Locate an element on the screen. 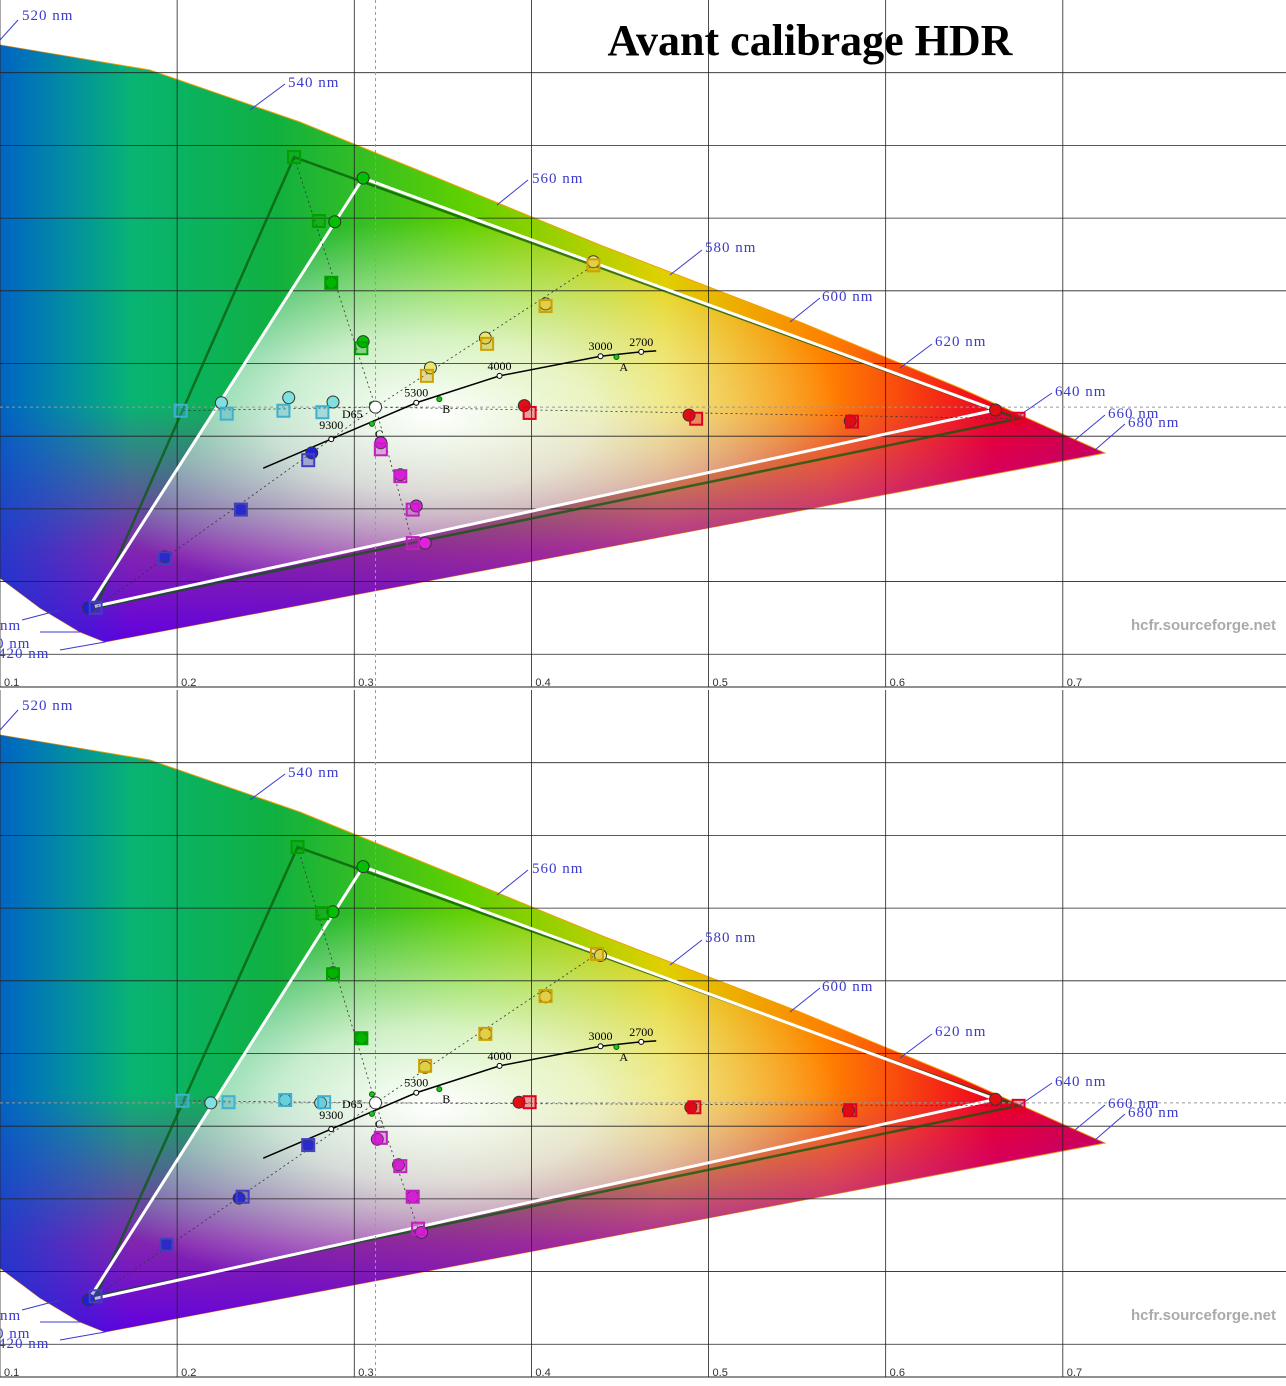 This screenshot has height=1386, width=1286. wavelength-label: 560 nm is located at coordinates (557, 179).